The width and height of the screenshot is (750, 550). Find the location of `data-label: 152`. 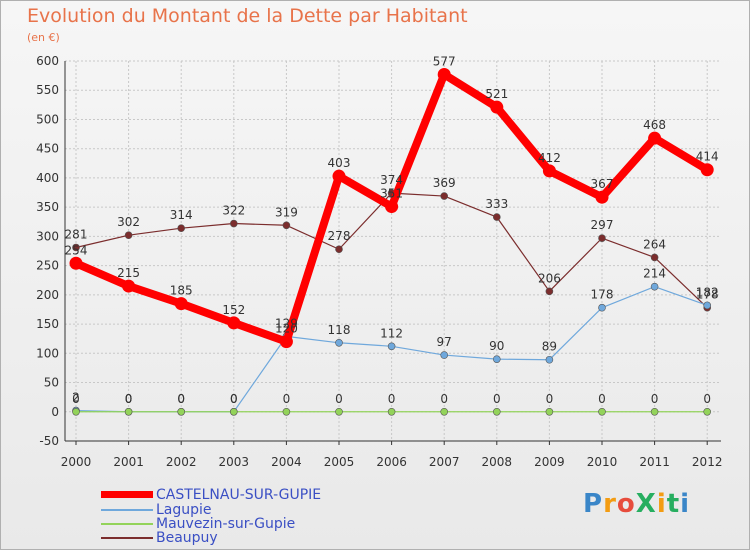

data-label: 152 is located at coordinates (233, 310).